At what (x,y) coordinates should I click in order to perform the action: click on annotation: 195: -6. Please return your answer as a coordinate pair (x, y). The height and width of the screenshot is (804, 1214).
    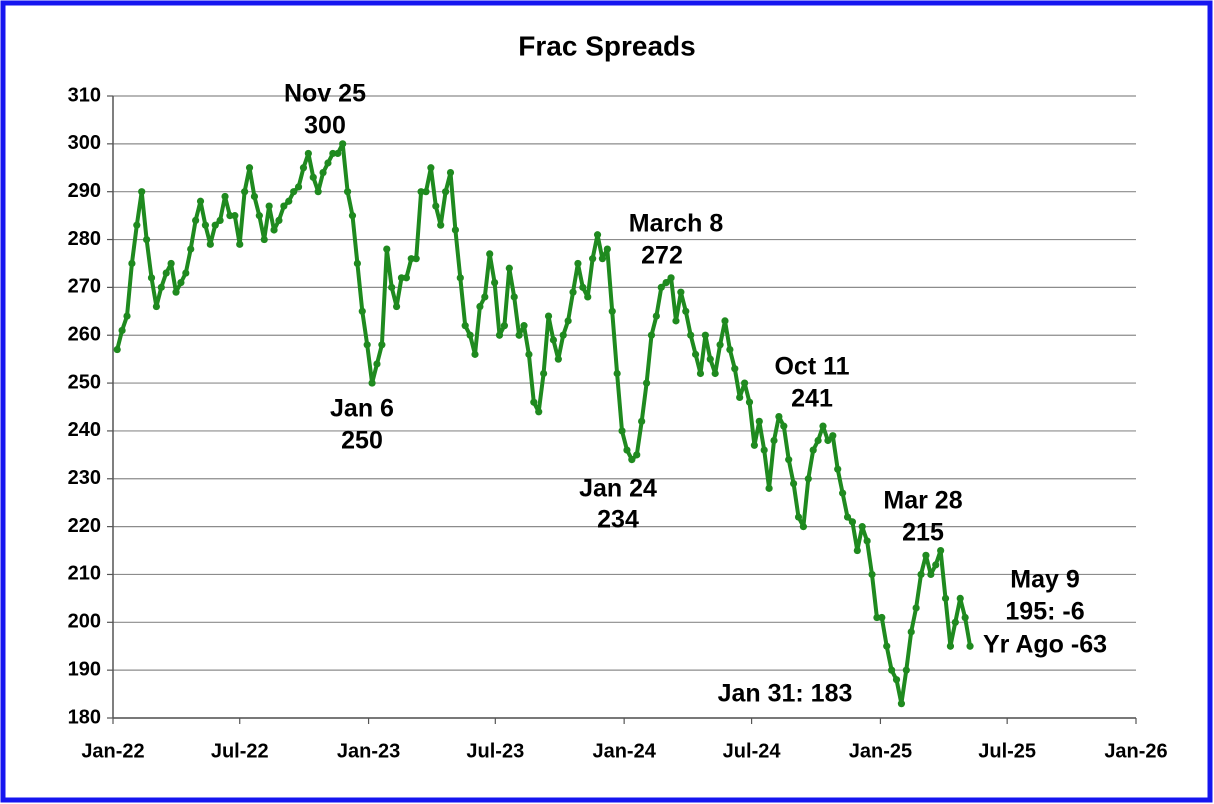
    Looking at the image, I should click on (1044, 612).